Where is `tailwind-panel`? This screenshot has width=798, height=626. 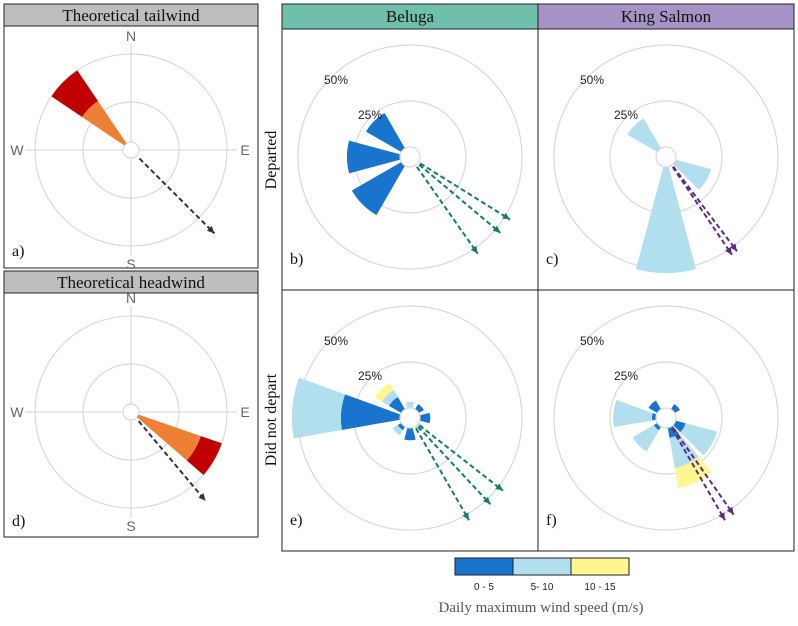 tailwind-panel is located at coordinates (131, 147).